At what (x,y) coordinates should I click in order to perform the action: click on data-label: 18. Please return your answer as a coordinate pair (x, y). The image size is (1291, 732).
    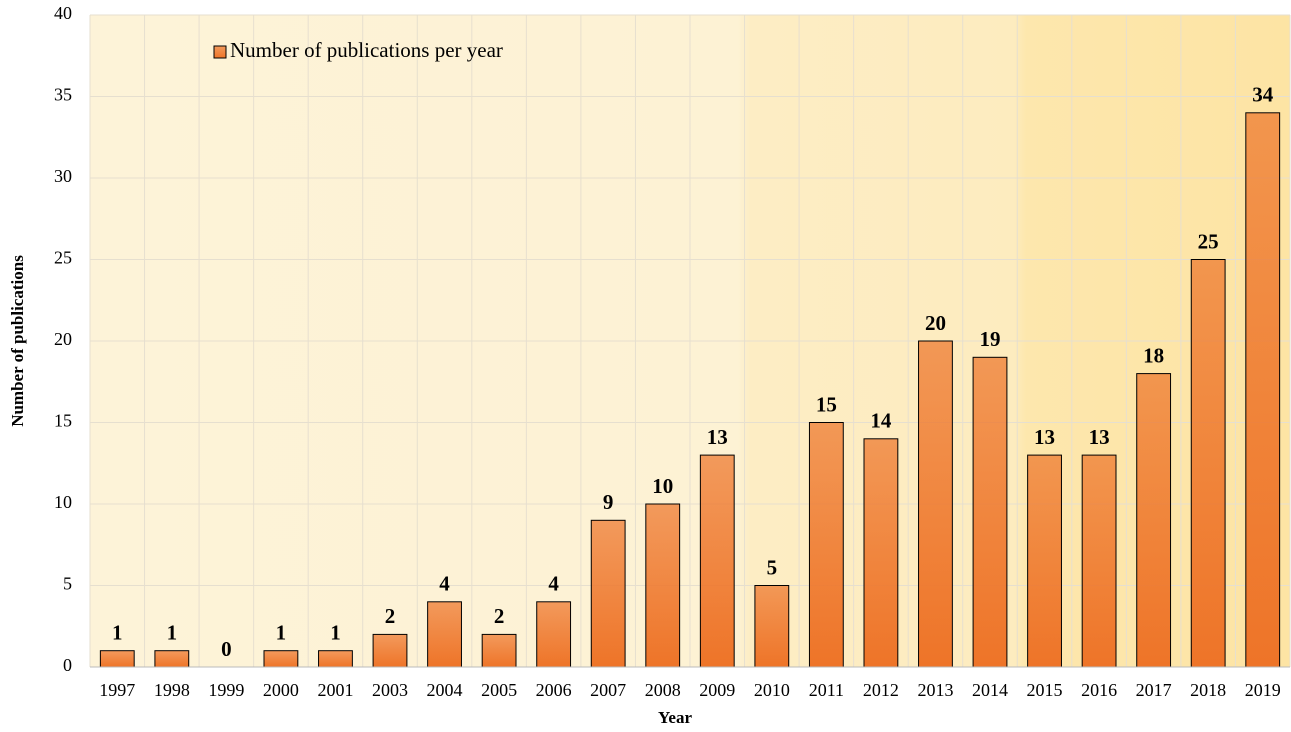
    Looking at the image, I should click on (1153, 355).